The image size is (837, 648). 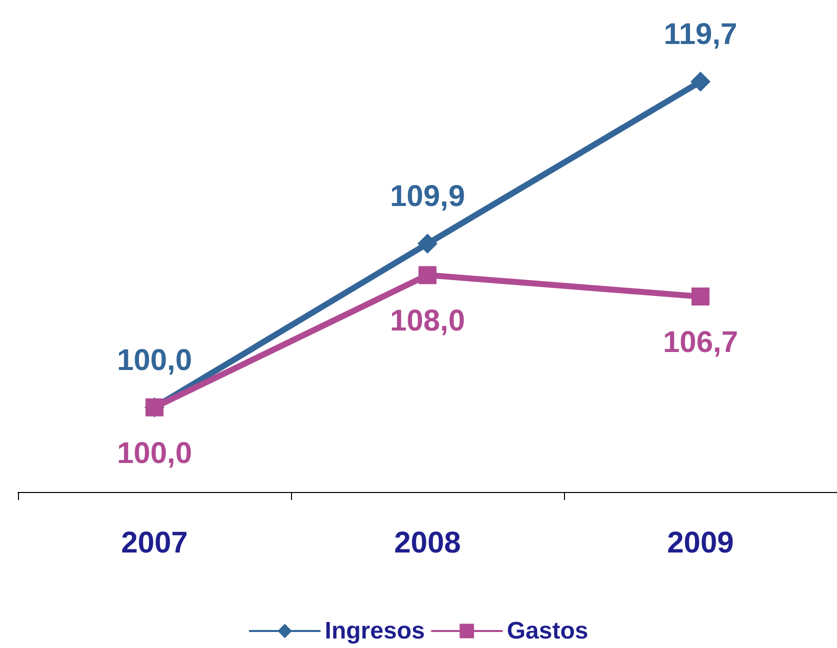 What do you see at coordinates (427, 543) in the screenshot?
I see `x-tick-label: 2008` at bounding box center [427, 543].